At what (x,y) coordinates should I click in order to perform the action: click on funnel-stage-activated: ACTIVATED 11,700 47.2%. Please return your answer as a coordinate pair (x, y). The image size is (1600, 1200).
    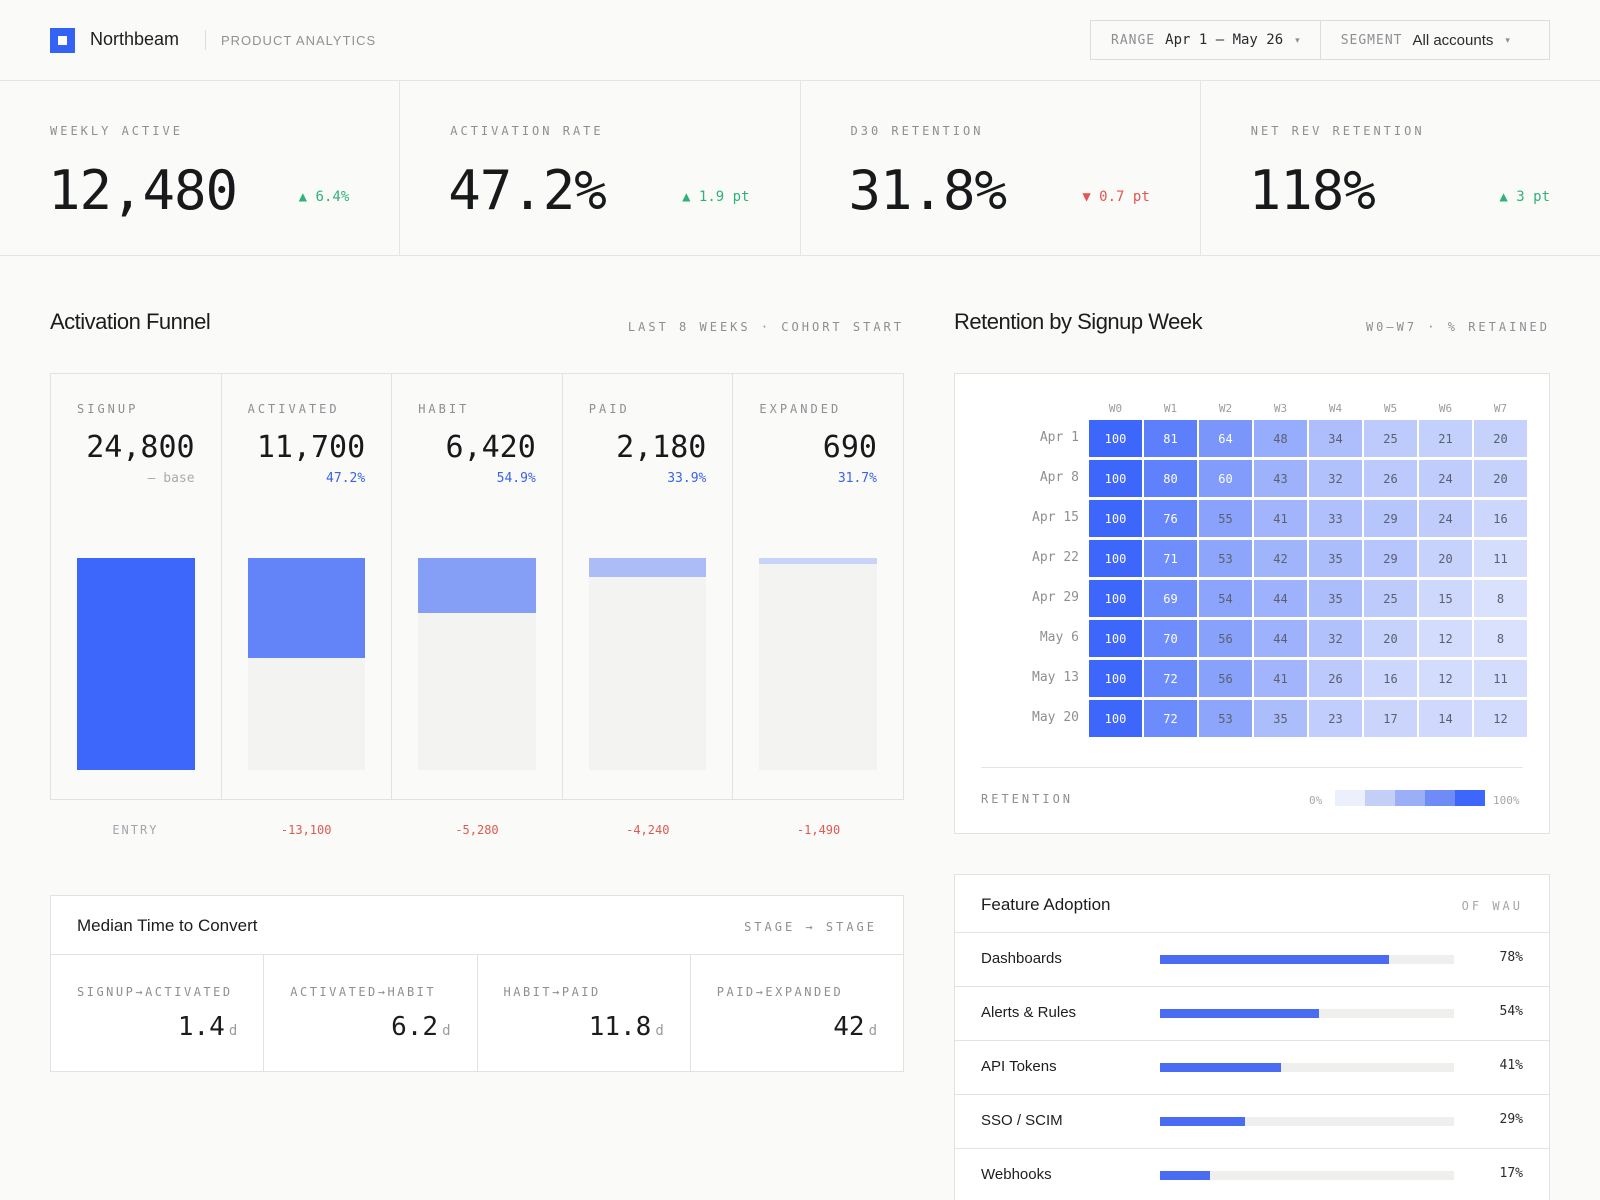
    Looking at the image, I should click on (307, 586).